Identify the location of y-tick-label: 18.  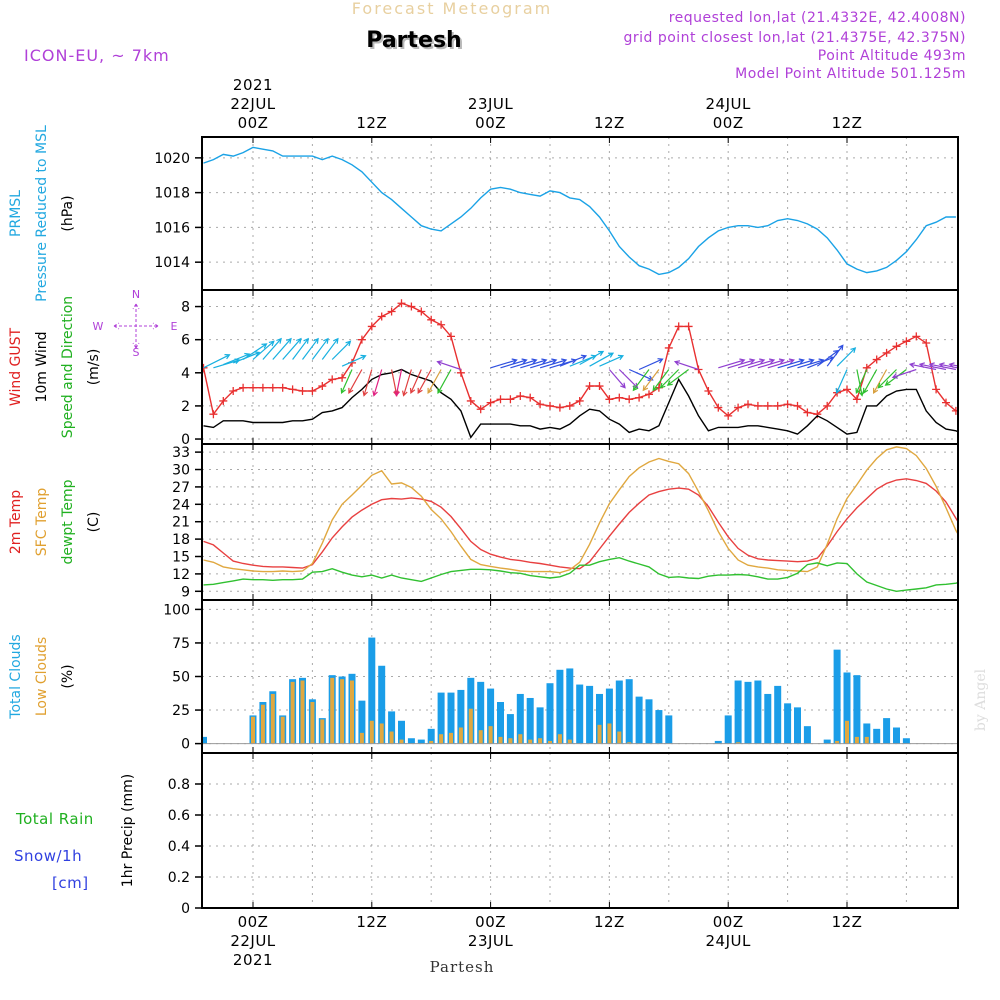
(181, 540).